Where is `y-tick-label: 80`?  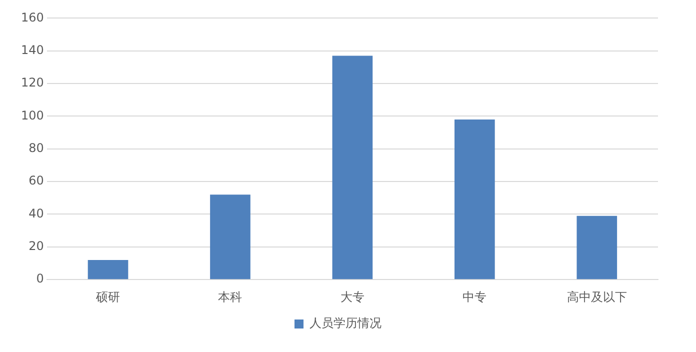
y-tick-label: 80 is located at coordinates (36, 148).